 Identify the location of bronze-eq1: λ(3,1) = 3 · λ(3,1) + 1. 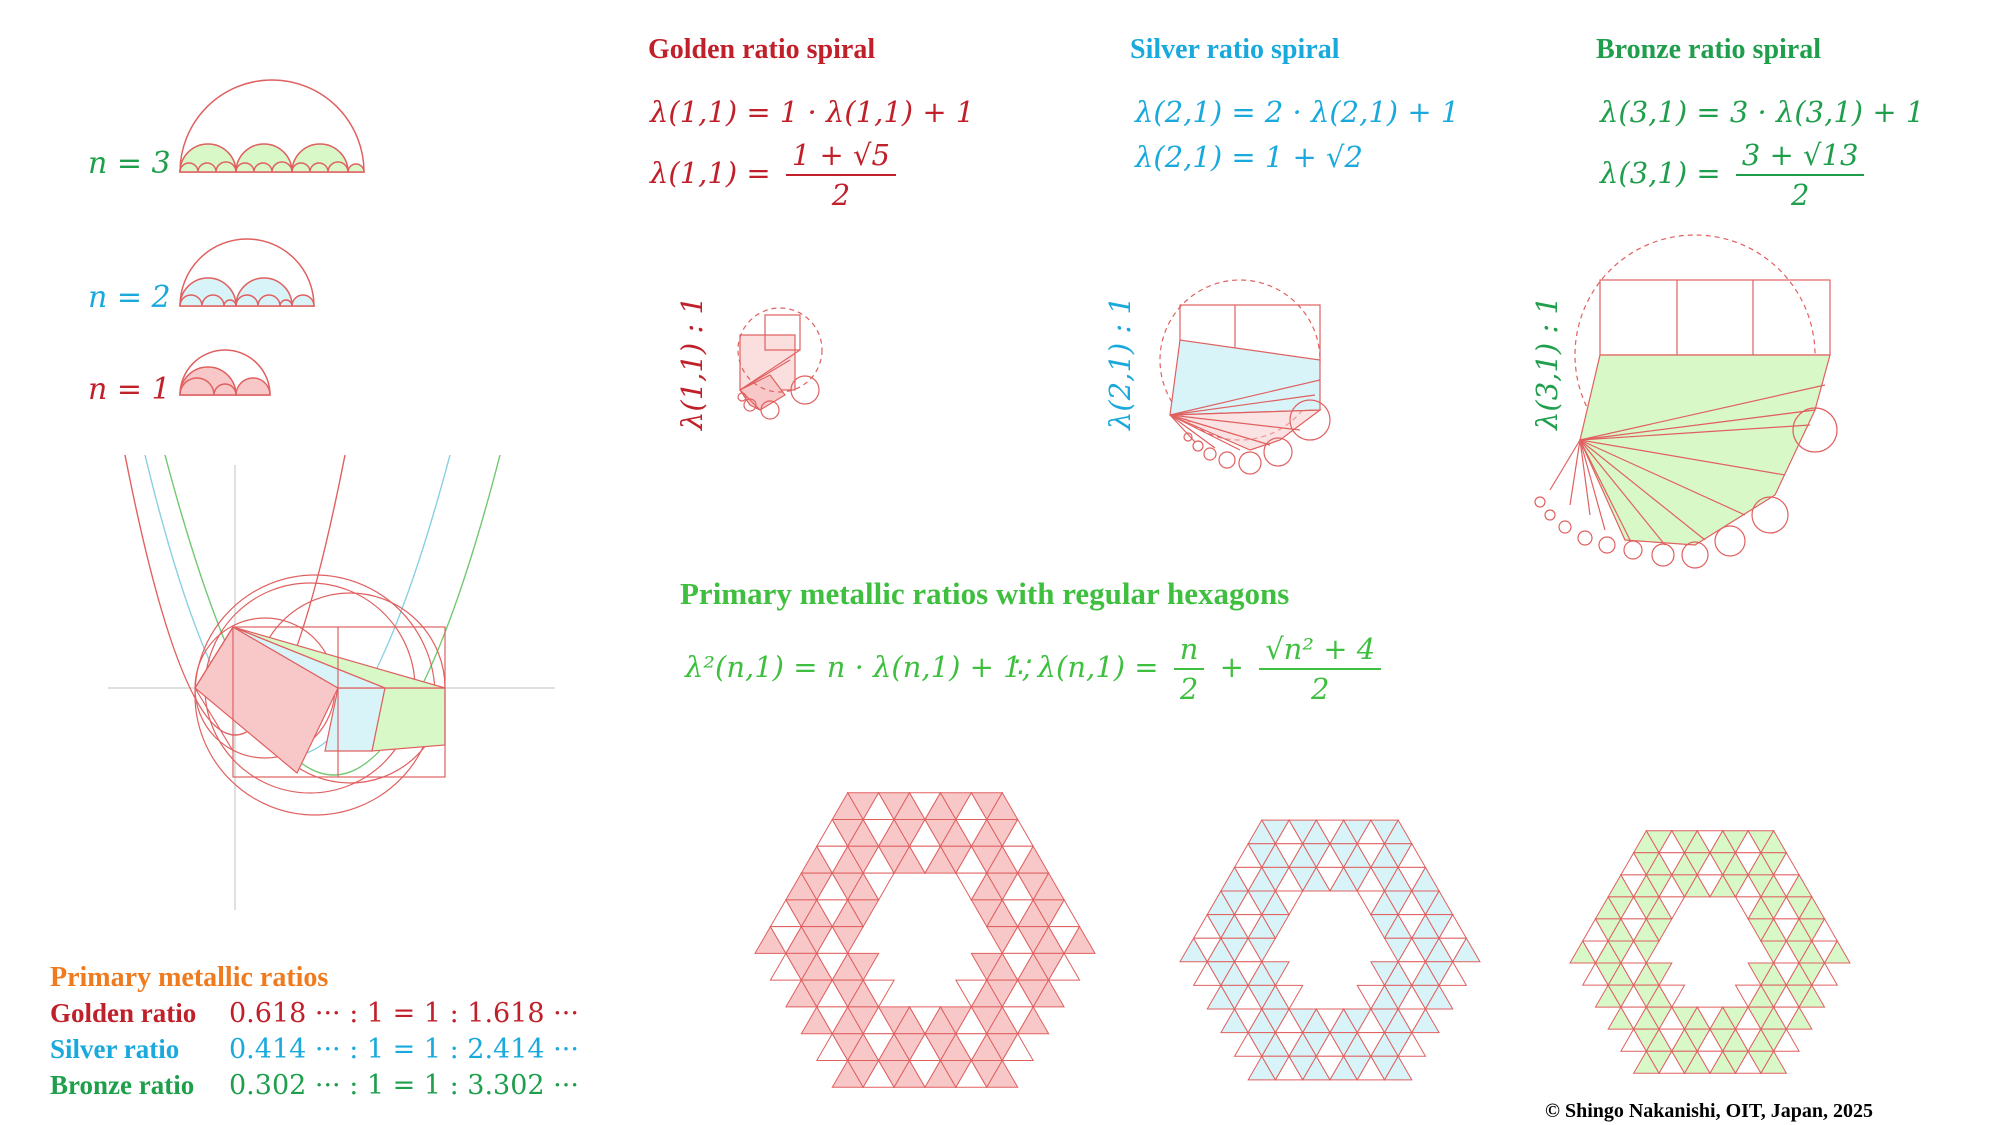
(1762, 112).